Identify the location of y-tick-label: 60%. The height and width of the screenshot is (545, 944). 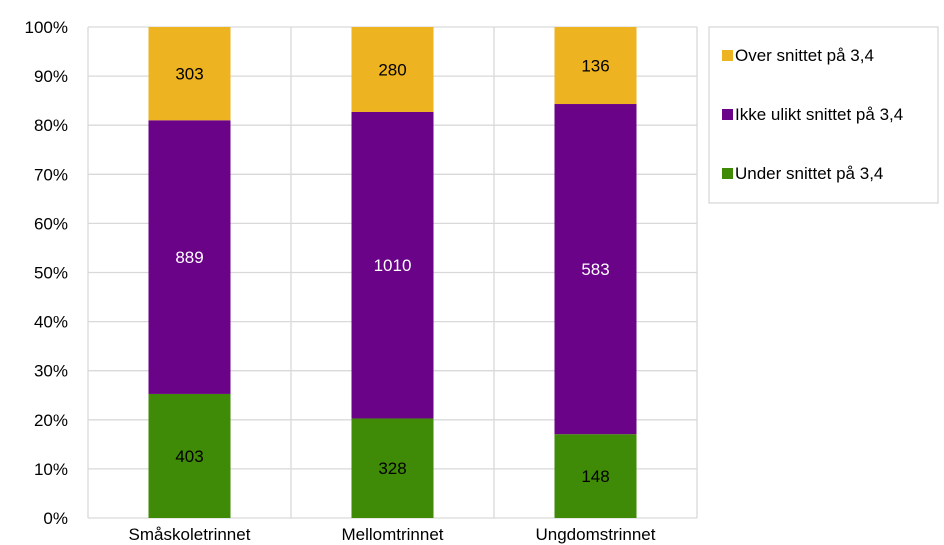
(51, 223).